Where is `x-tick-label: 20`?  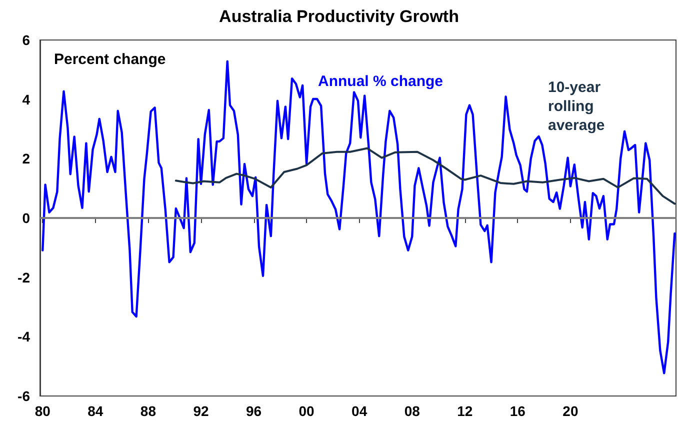
x-tick-label: 20 is located at coordinates (570, 411).